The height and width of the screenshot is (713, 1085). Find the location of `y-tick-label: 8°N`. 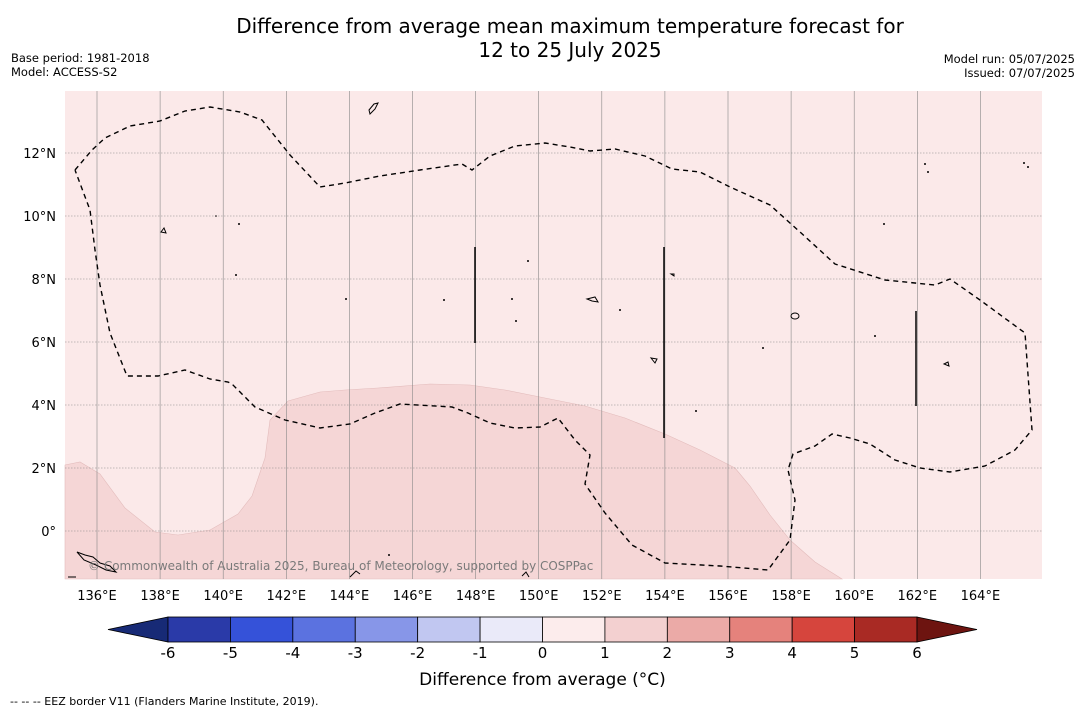

y-tick-label: 8°N is located at coordinates (44, 280).